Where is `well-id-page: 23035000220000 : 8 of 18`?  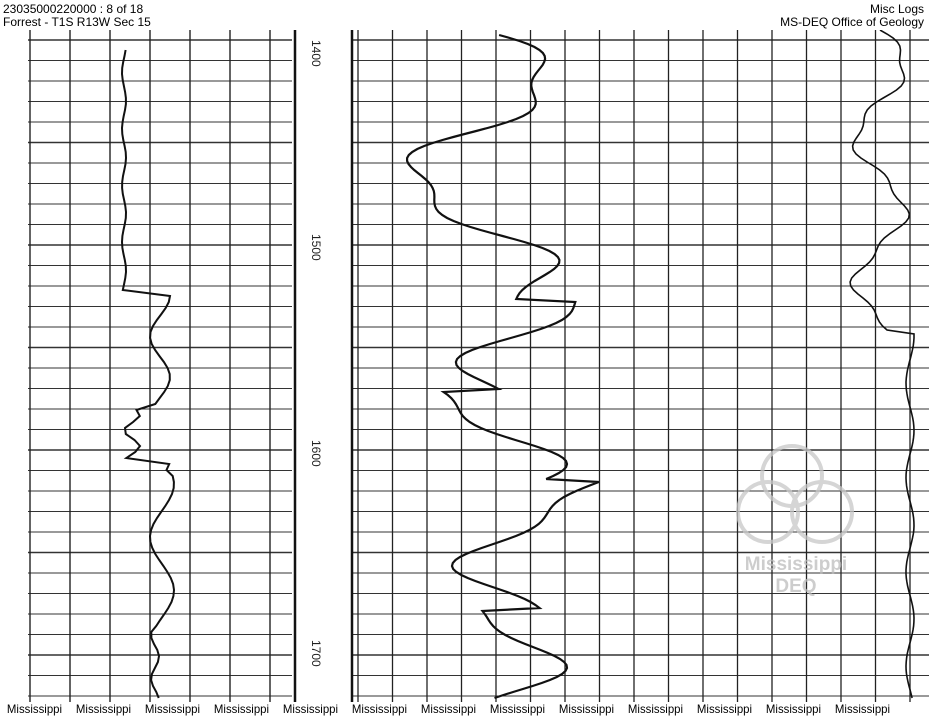 well-id-page: 23035000220000 : 8 of 18 is located at coordinates (73, 9).